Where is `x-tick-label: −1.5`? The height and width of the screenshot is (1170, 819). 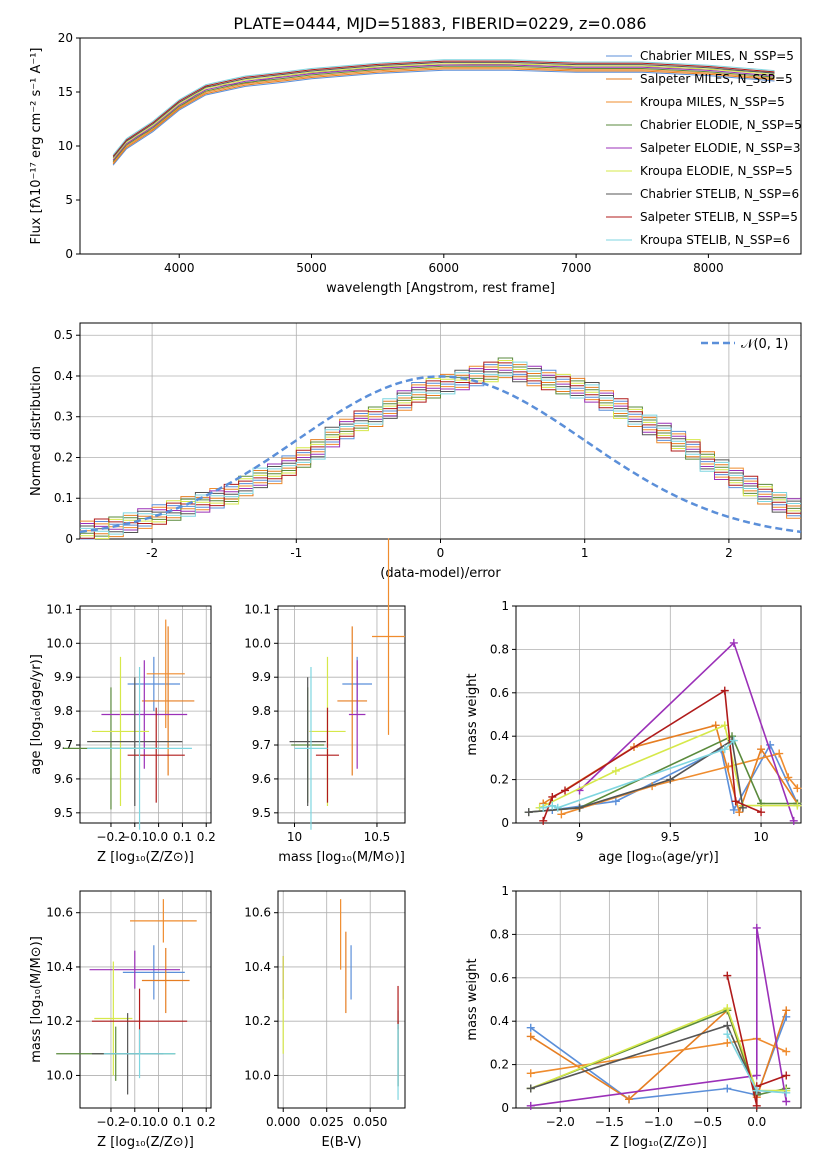
x-tick-label: −1.5 is located at coordinates (609, 1122).